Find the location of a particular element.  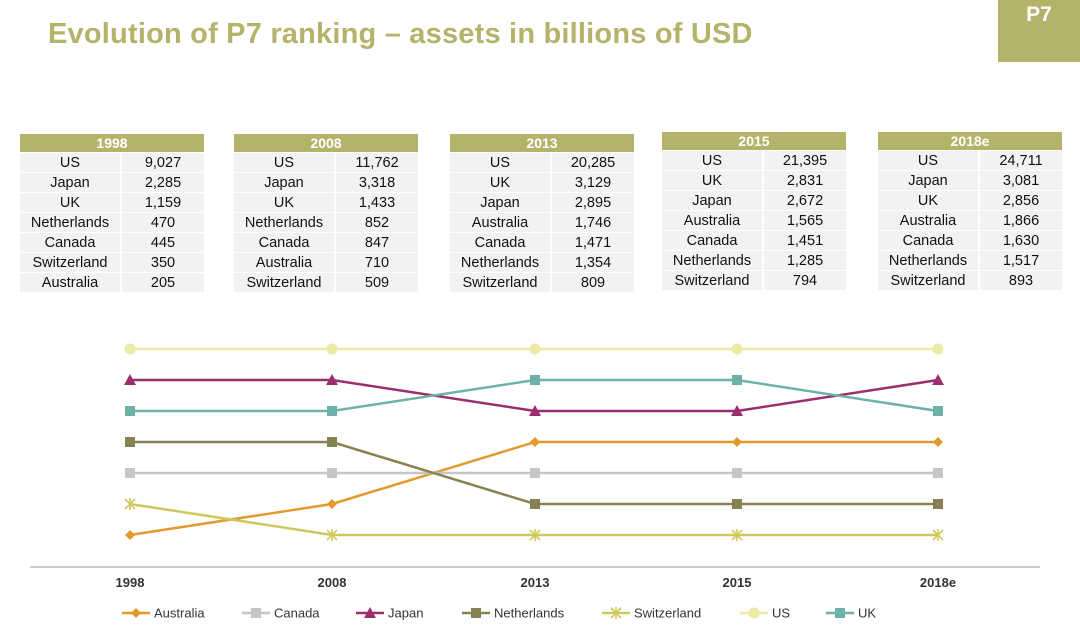

table-row: Netherlands 852 is located at coordinates (326, 222).